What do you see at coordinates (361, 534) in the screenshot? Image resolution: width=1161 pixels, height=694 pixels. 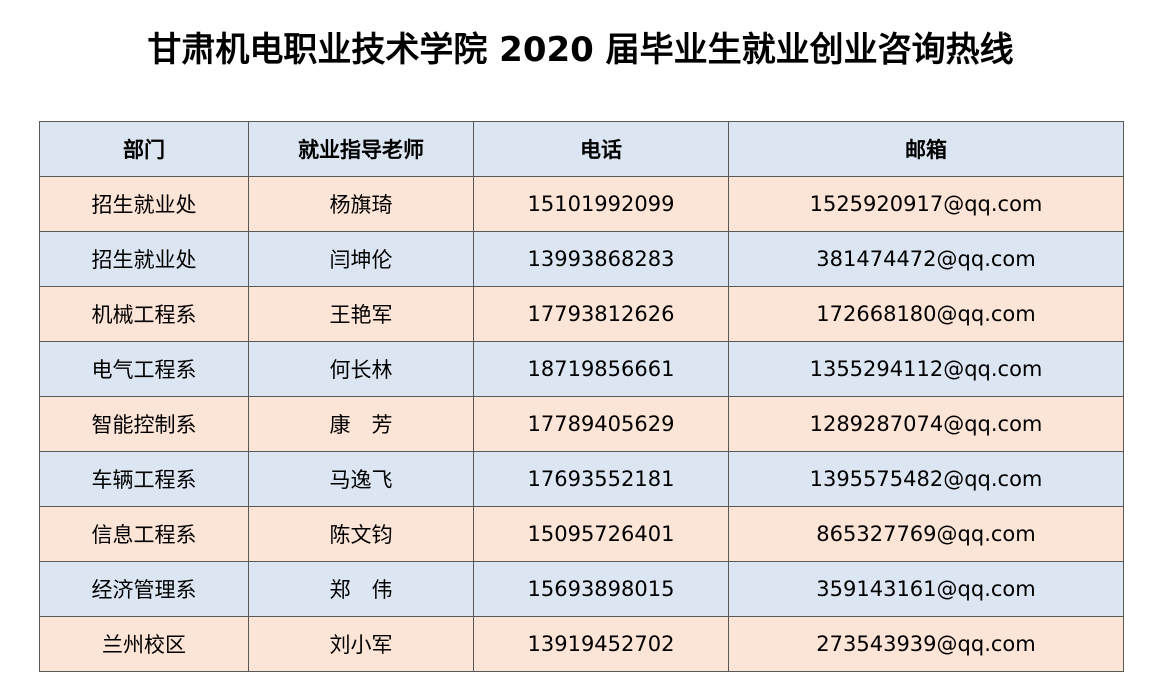 I see `cell-teacher: 陈文钧` at bounding box center [361, 534].